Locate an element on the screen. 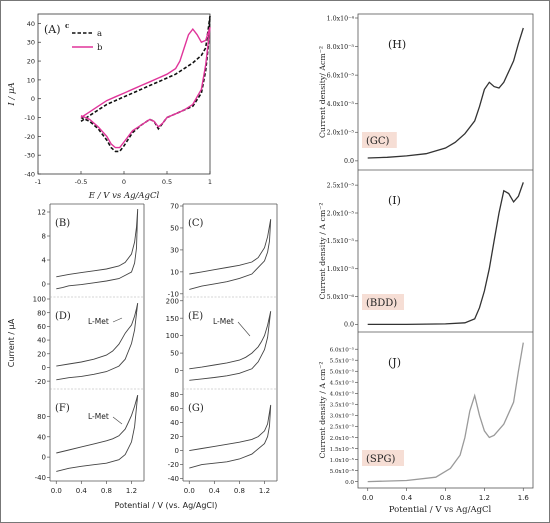 Image resolution: width=550 pixels, height=523 pixels. panel-bg-label: (C) is located at coordinates (196, 223).